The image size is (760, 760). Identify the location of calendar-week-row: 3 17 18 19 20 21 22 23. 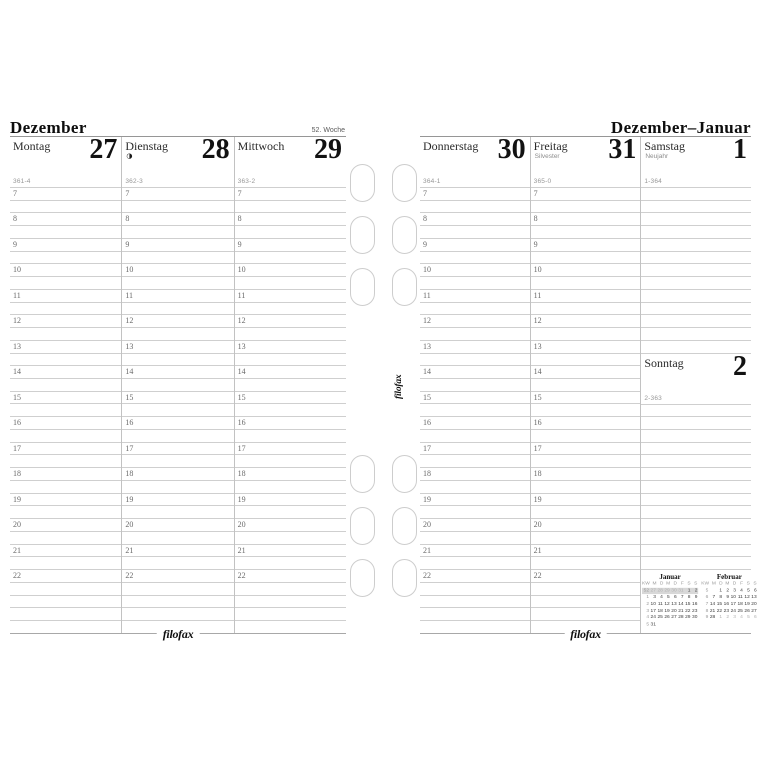
(670, 611).